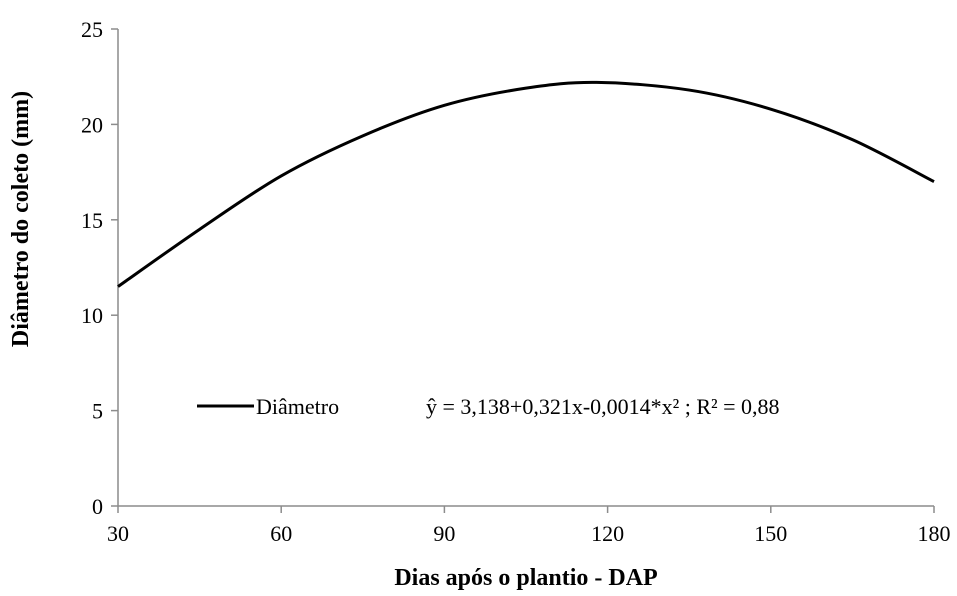 This screenshot has width=957, height=596. I want to click on x-axis-ticks: 30 60 90 120 150 180, so click(529, 526).